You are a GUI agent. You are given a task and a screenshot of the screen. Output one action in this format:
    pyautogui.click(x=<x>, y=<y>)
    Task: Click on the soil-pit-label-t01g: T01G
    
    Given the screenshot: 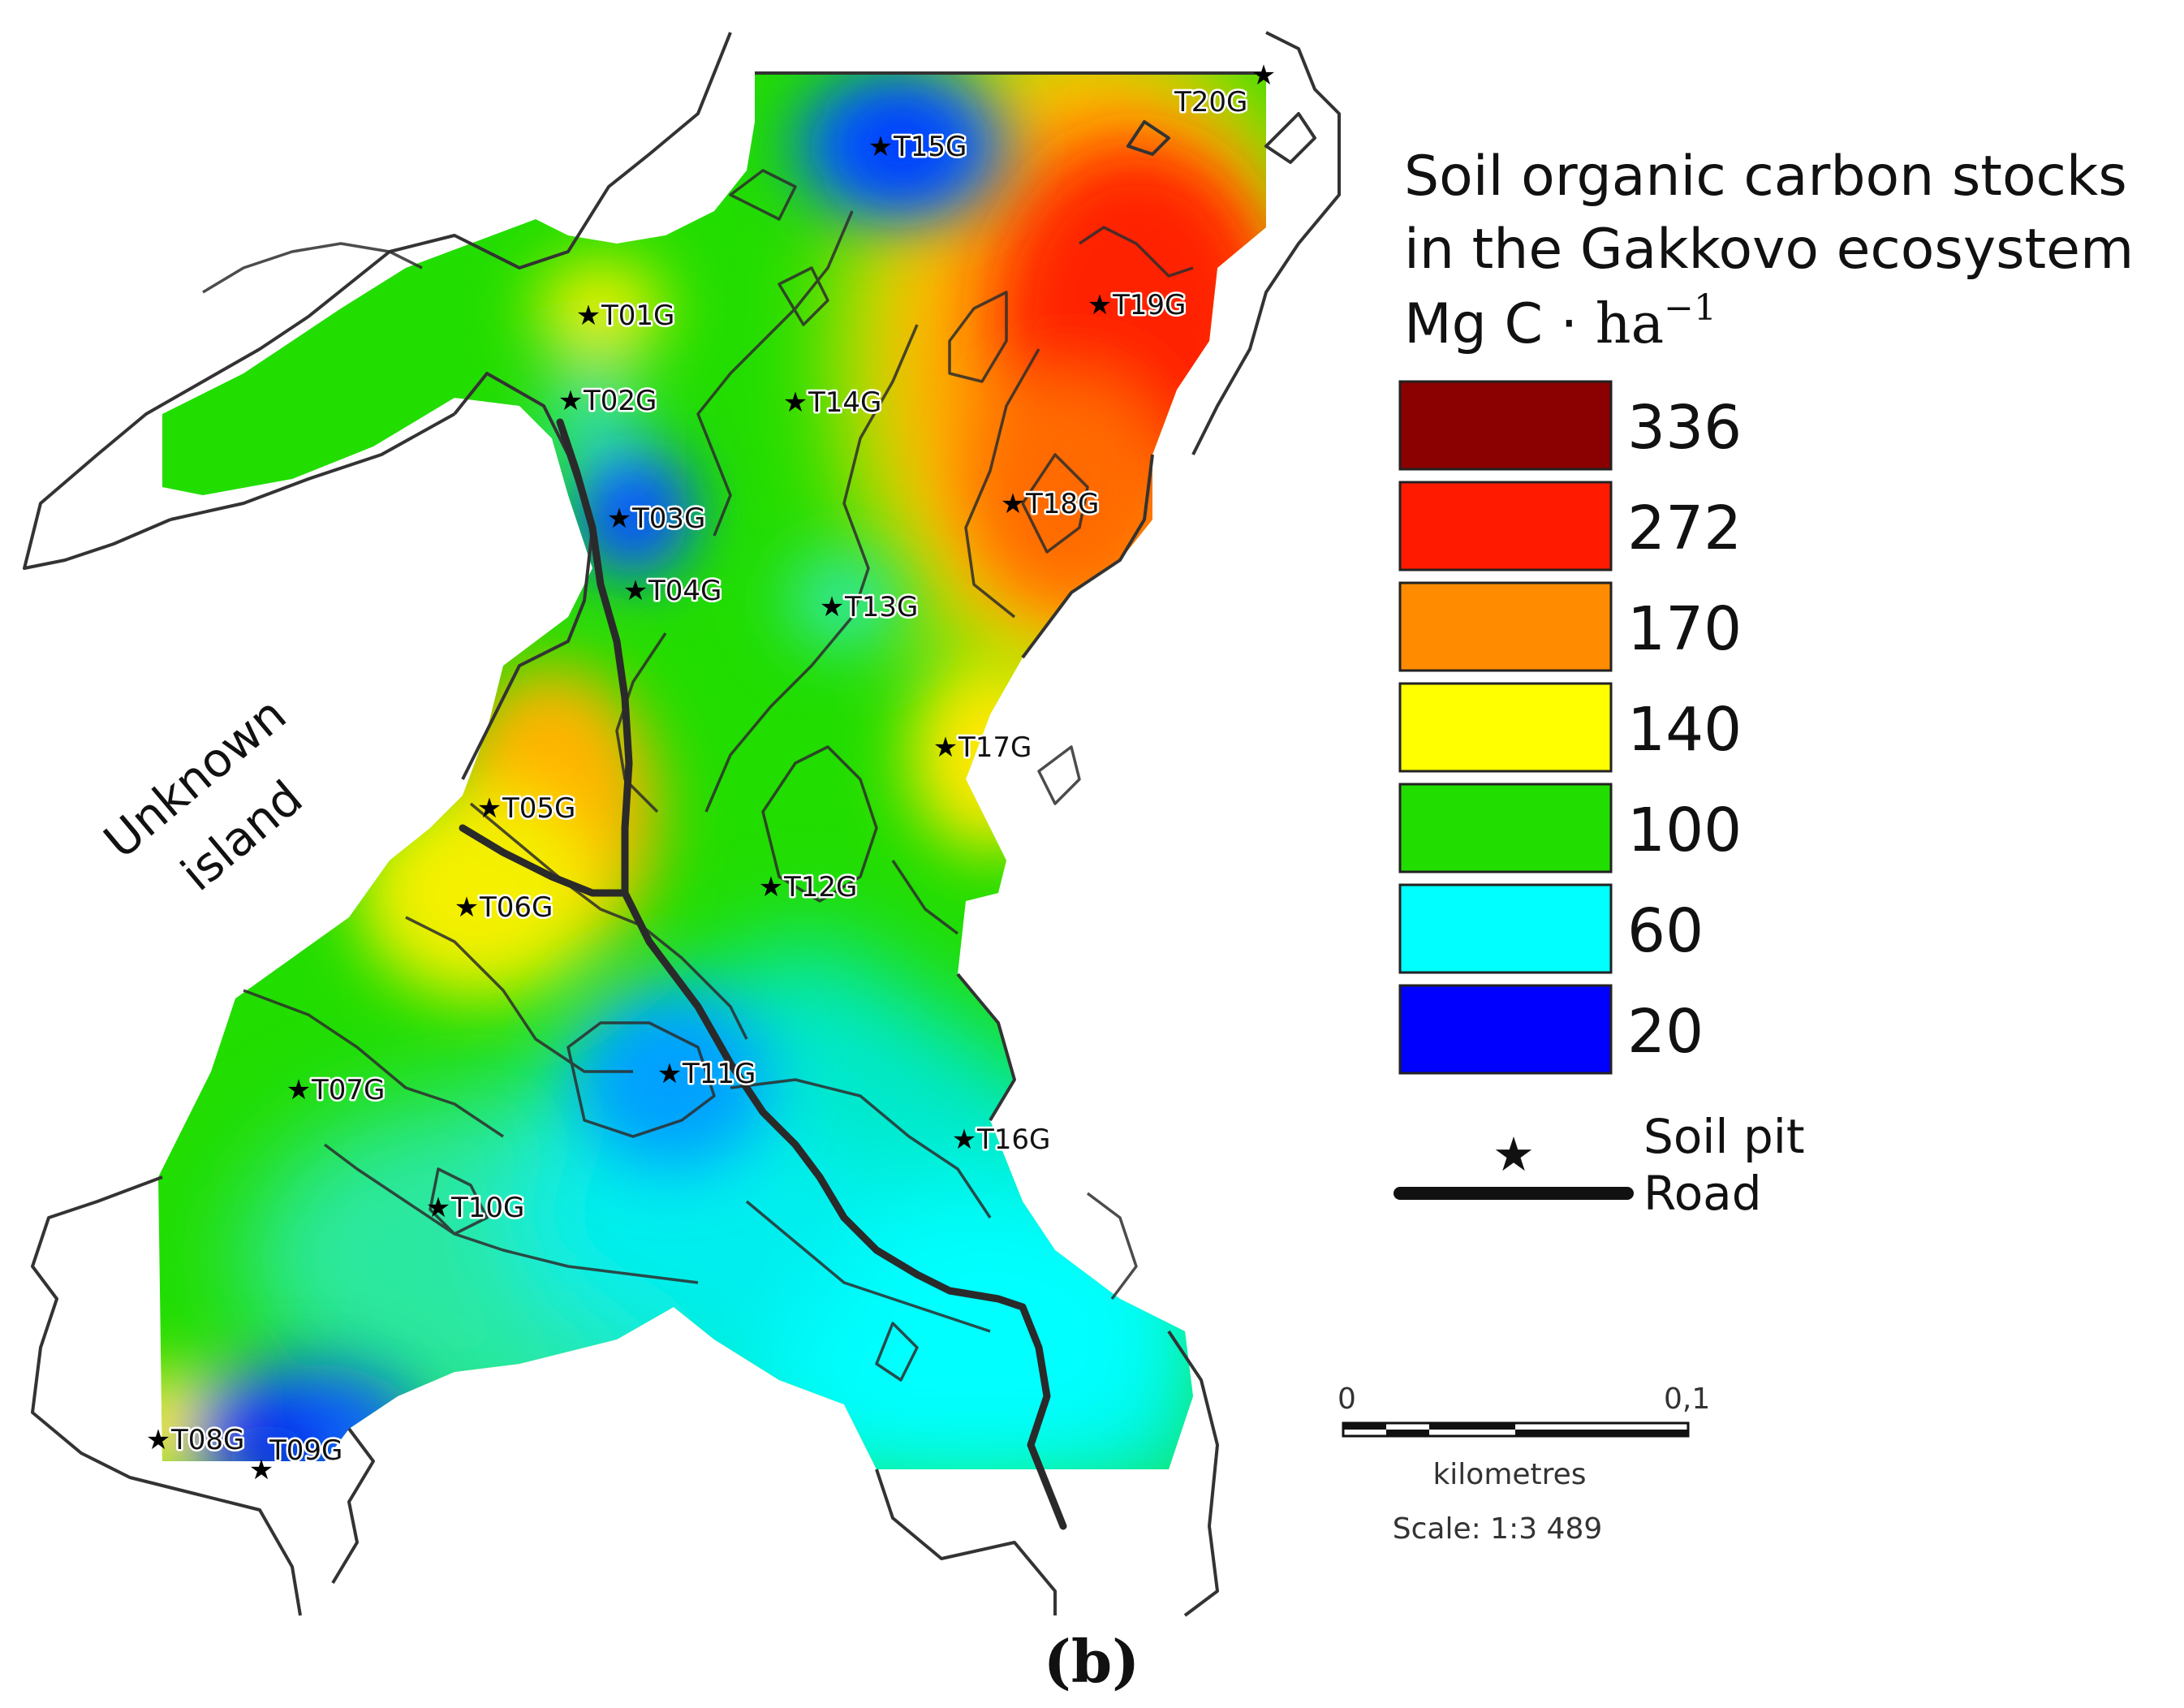 What is the action you would take?
    pyautogui.click(x=637, y=316)
    